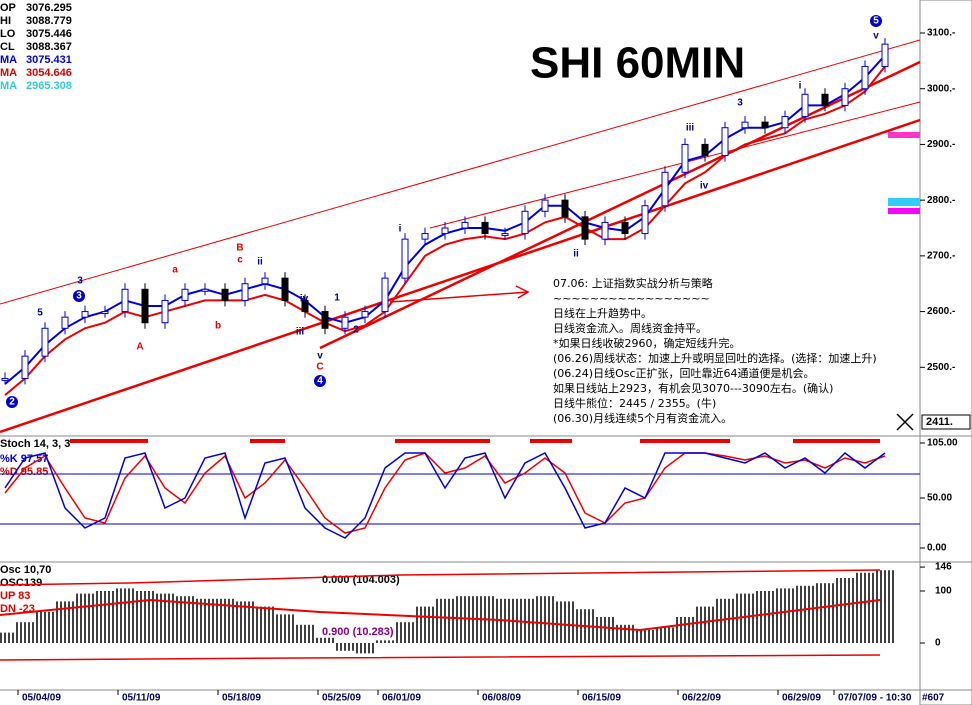 The height and width of the screenshot is (705, 972). I want to click on bar-count: #607, so click(933, 698).